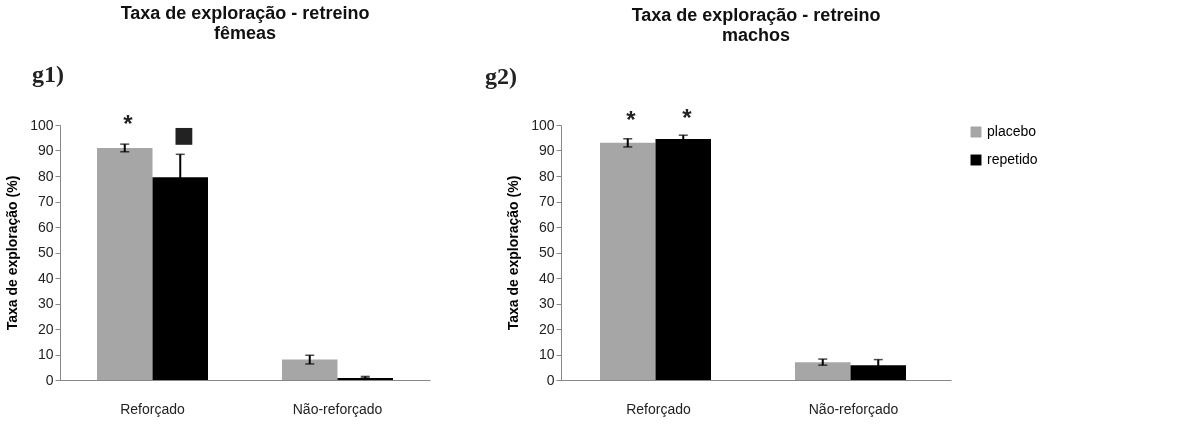 The image size is (1185, 432). What do you see at coordinates (245, 33) in the screenshot?
I see `text: fêmeas` at bounding box center [245, 33].